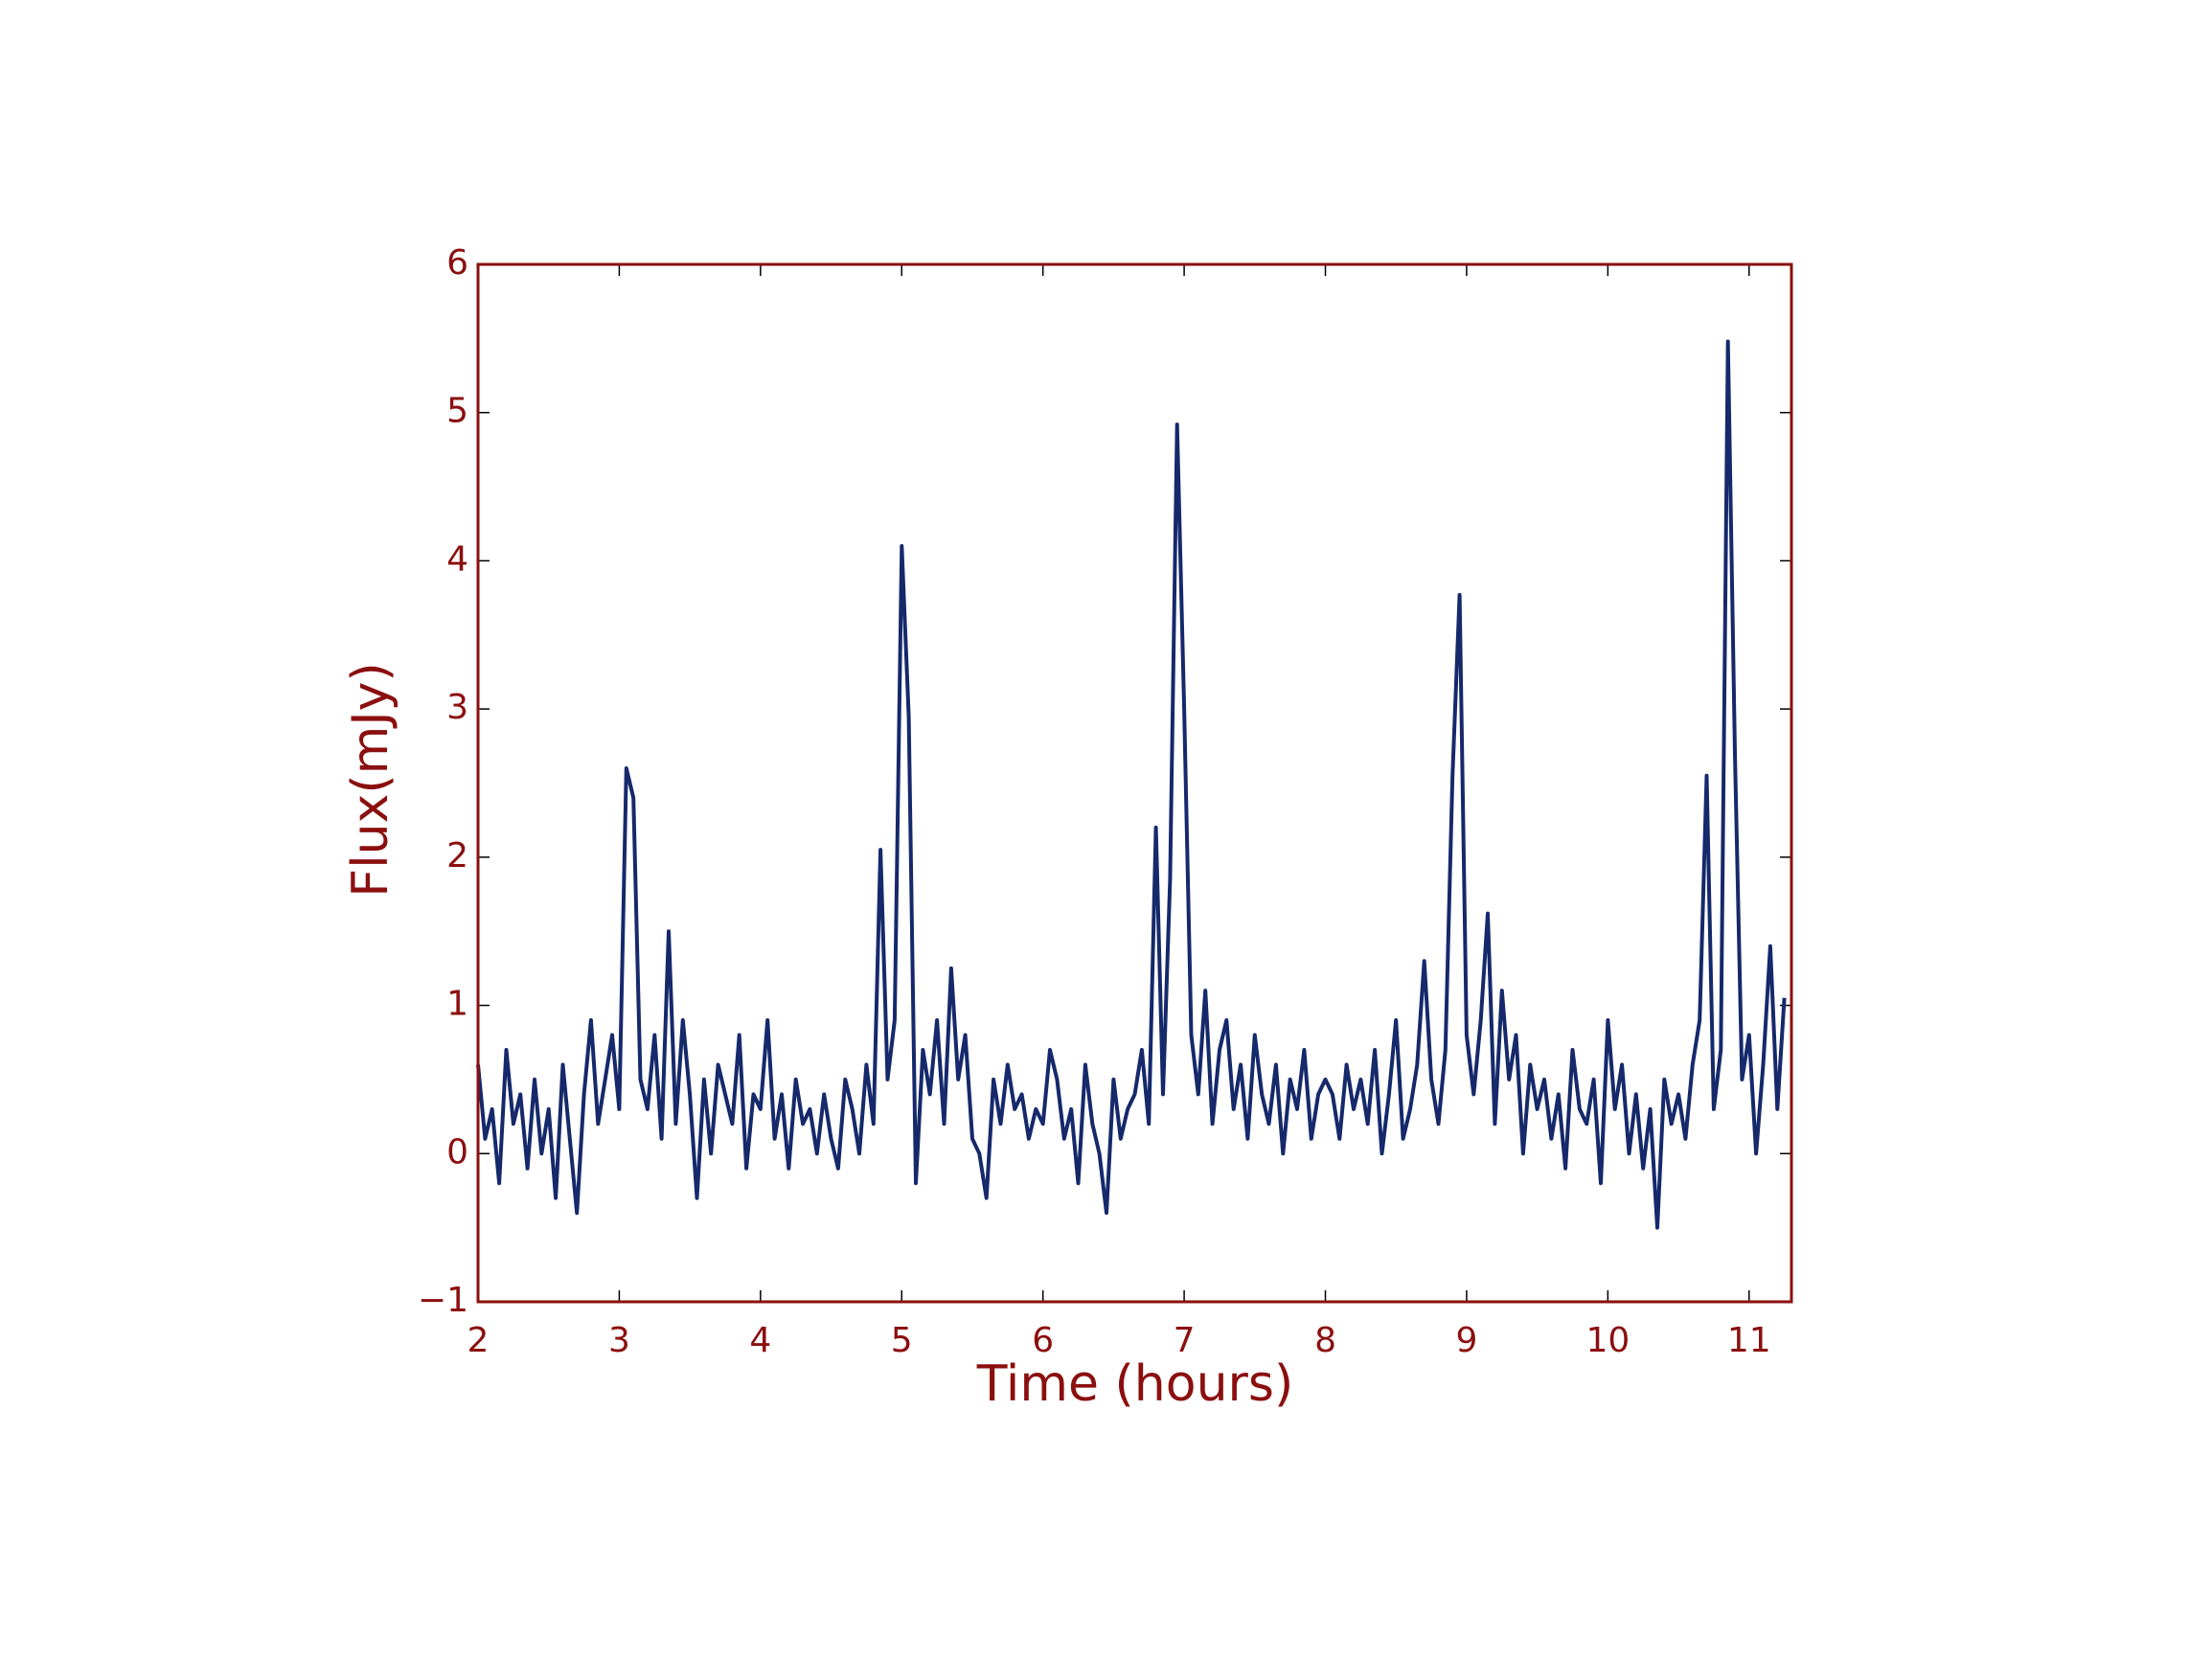  Describe the element at coordinates (1749, 1340) in the screenshot. I see `x-tick-label: 11` at that location.